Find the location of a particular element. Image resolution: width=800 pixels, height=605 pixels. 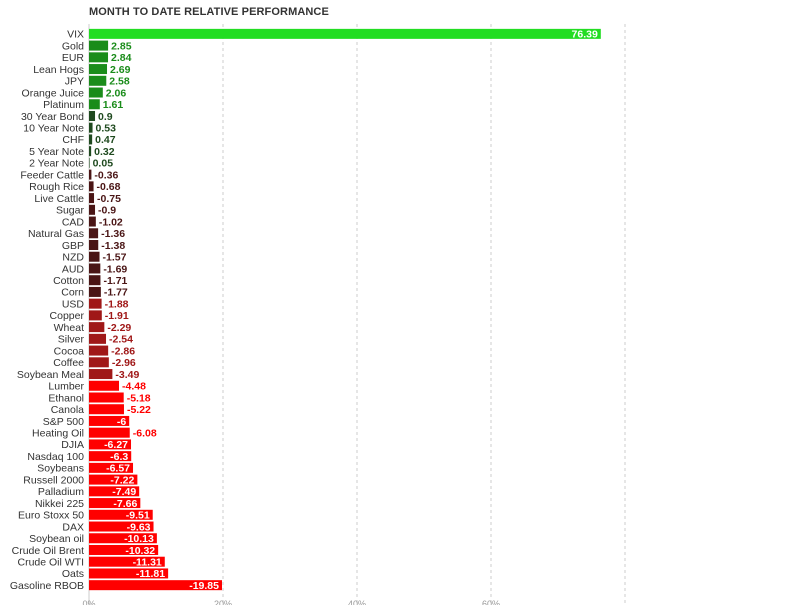

value-label: 0.53 is located at coordinates (106, 129).